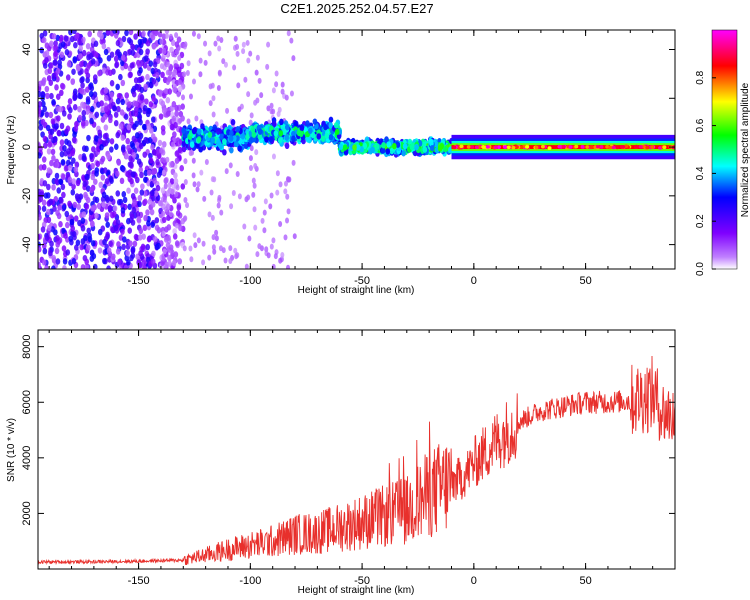 This screenshot has width=750, height=600. I want to click on snr-ytick-label: 8000, so click(27, 346).